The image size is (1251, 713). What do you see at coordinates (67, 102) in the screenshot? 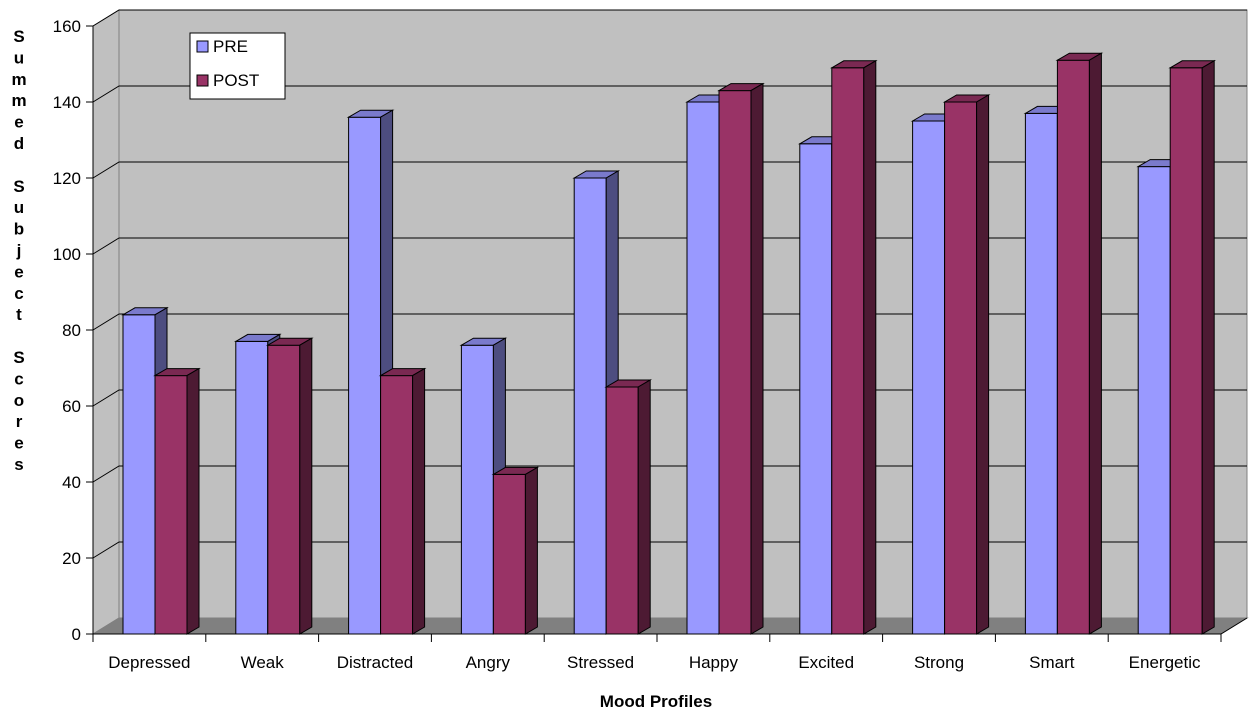
I see `y-tick-label: 140` at bounding box center [67, 102].